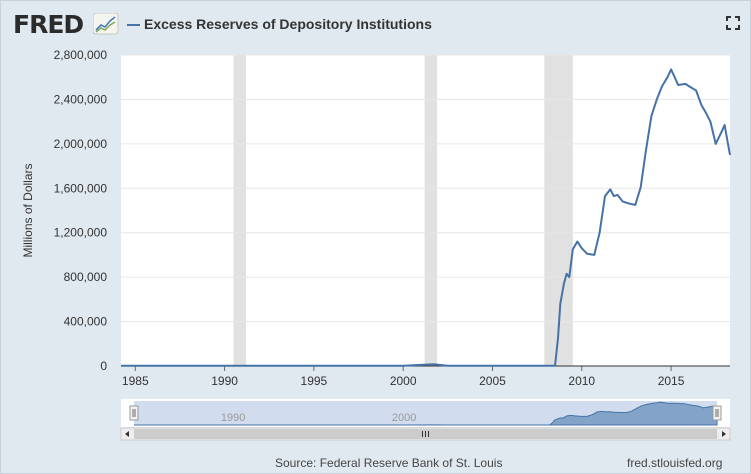 This screenshot has width=751, height=474. Describe the element at coordinates (81, 233) in the screenshot. I see `y-tick-label: 1,200,000` at that location.